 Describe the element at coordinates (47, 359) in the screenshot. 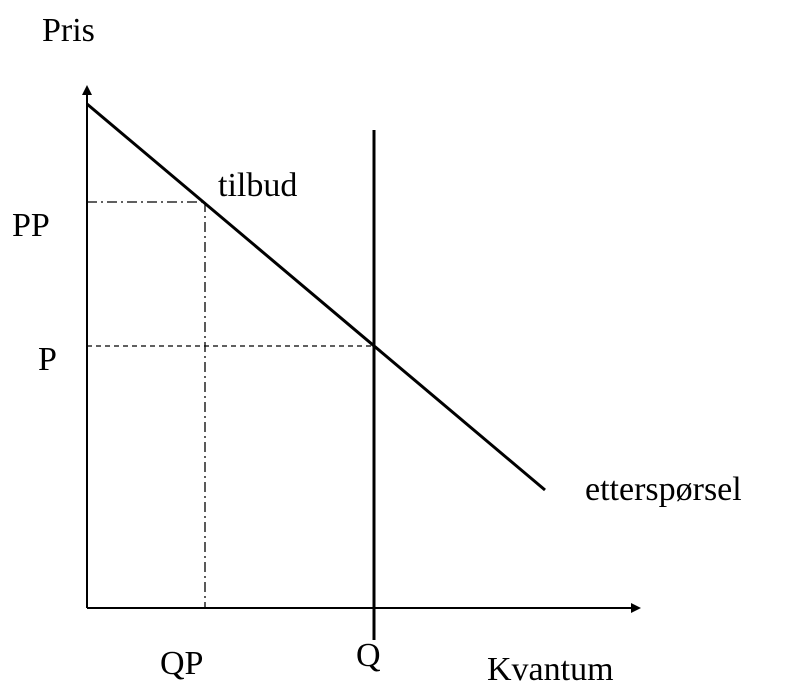

I see `price-label: P` at that location.